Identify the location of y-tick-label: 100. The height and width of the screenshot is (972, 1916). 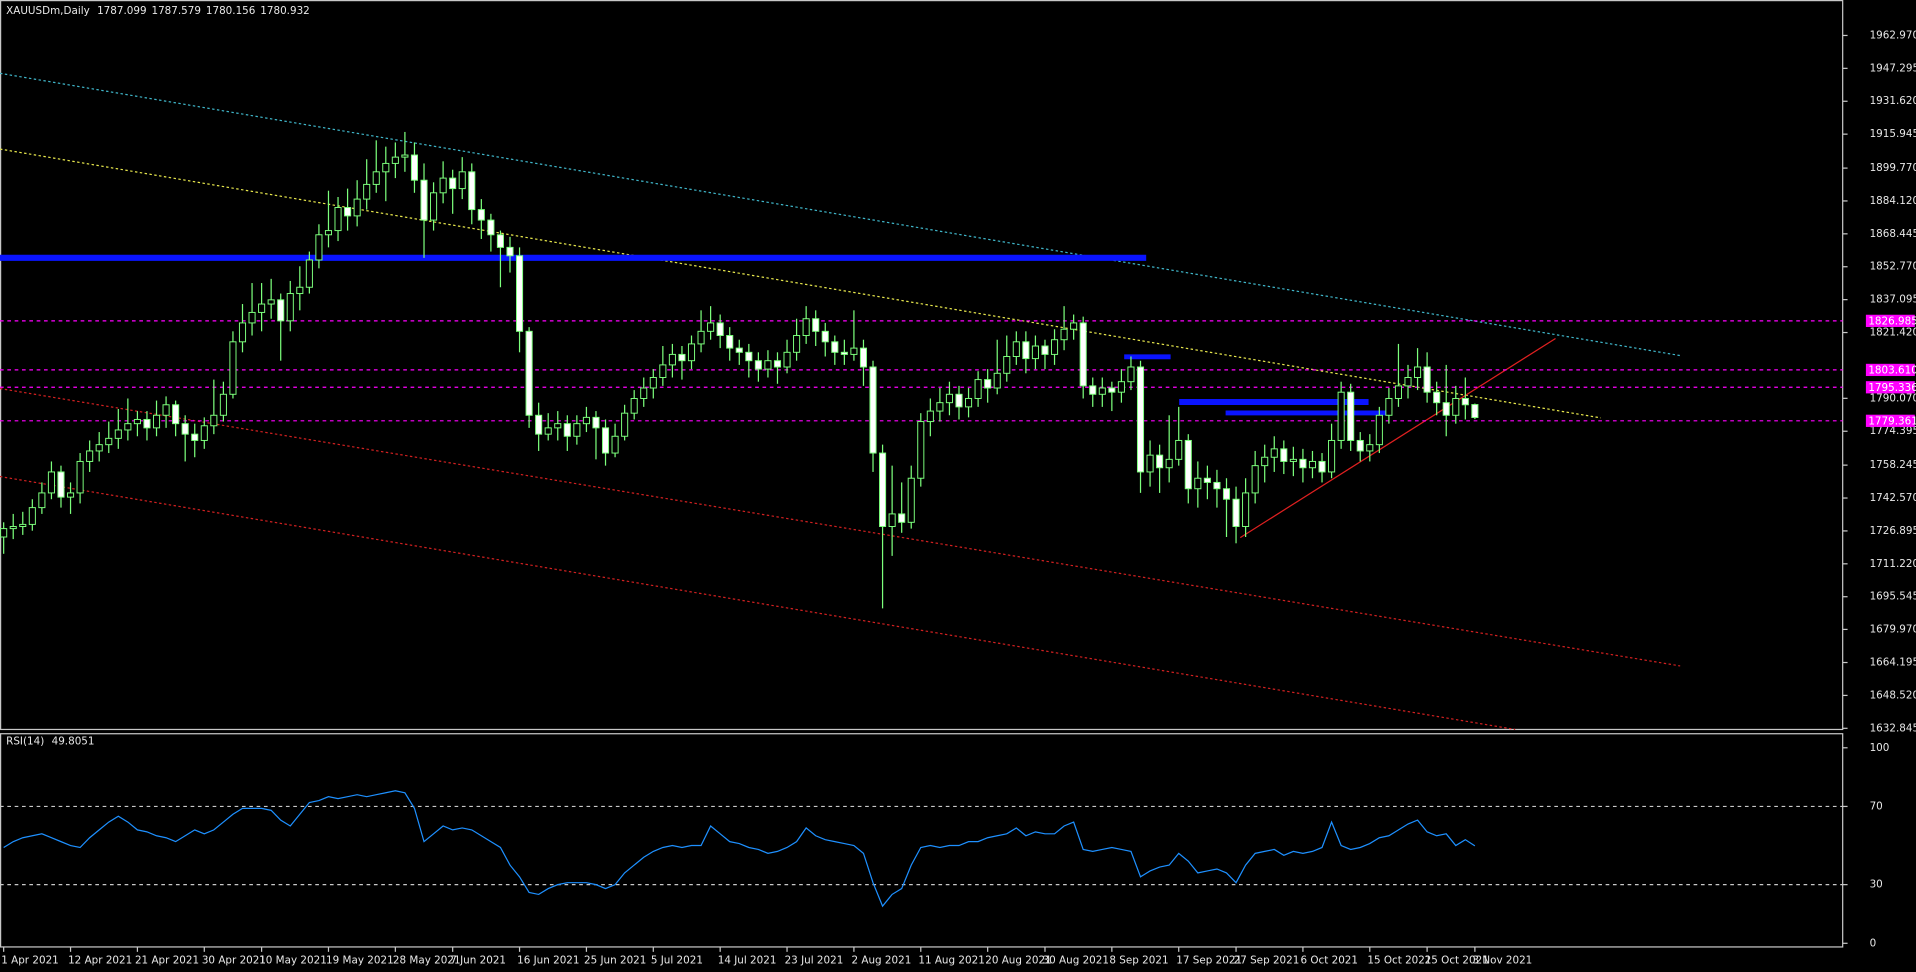
(1880, 748).